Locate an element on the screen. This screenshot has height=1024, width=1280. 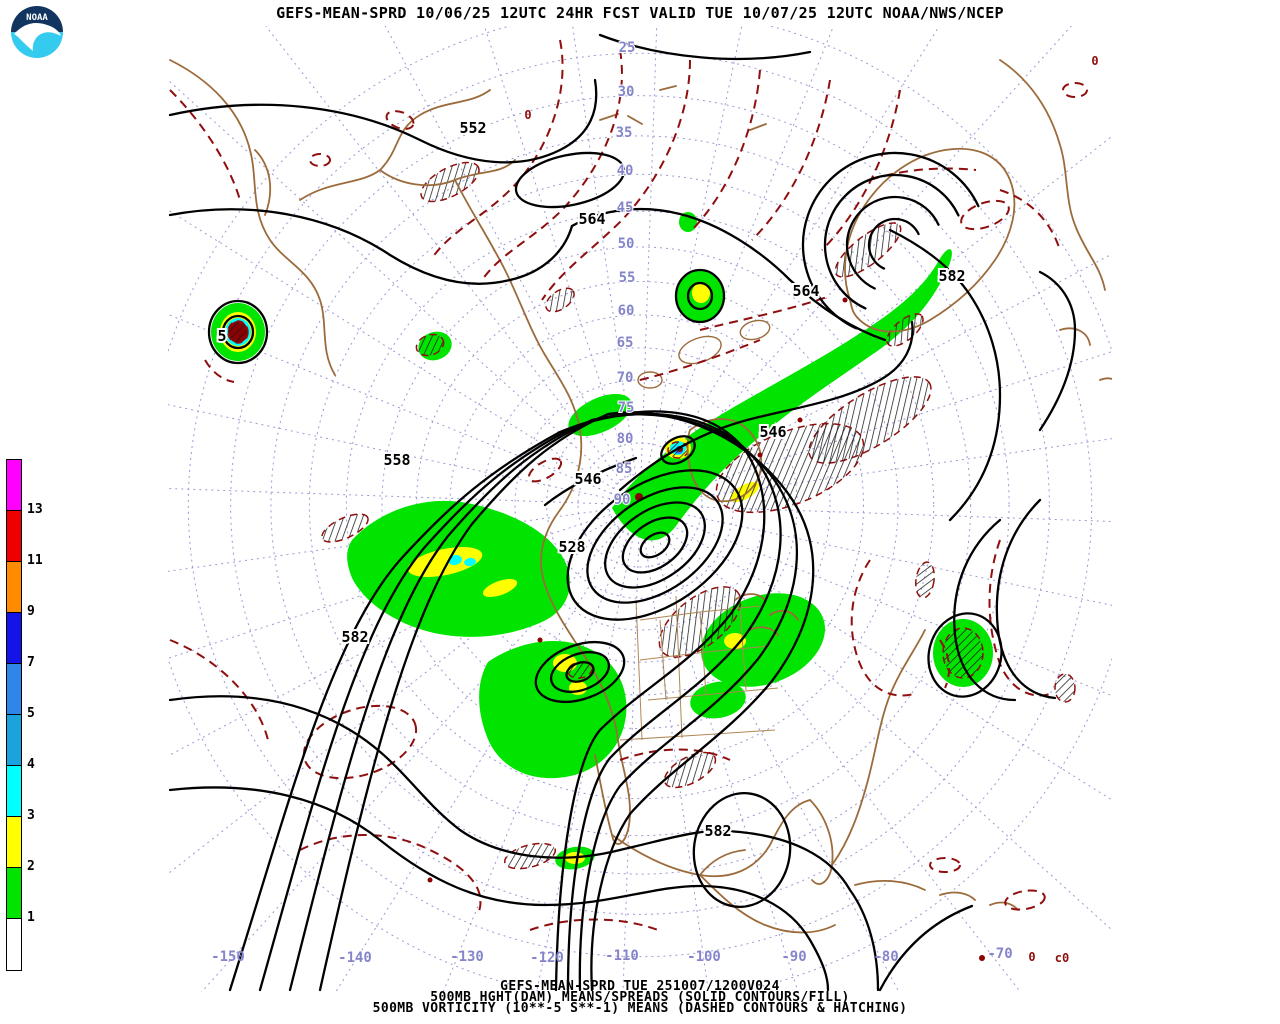
colorbar-label: 5 is located at coordinates (31, 713).